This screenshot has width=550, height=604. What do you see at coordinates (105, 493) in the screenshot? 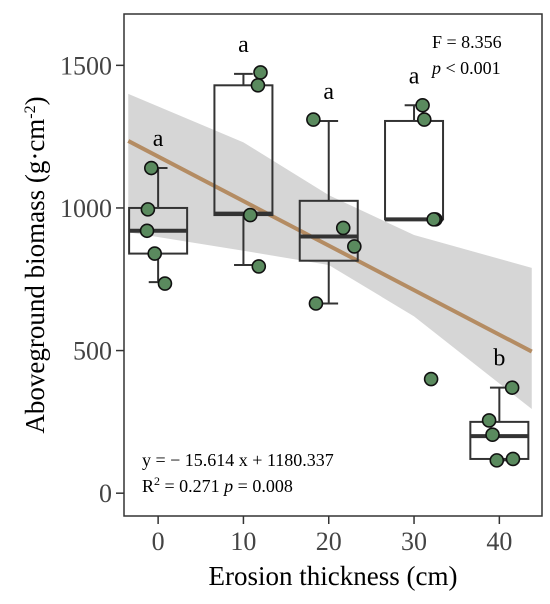
I see `y-tick-label-0: 0` at bounding box center [105, 493].